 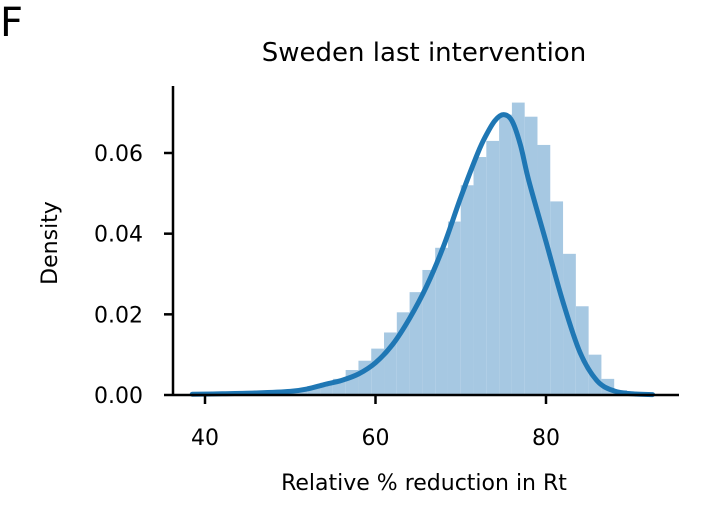 What do you see at coordinates (546, 438) in the screenshot?
I see `x-tick-label: 80` at bounding box center [546, 438].